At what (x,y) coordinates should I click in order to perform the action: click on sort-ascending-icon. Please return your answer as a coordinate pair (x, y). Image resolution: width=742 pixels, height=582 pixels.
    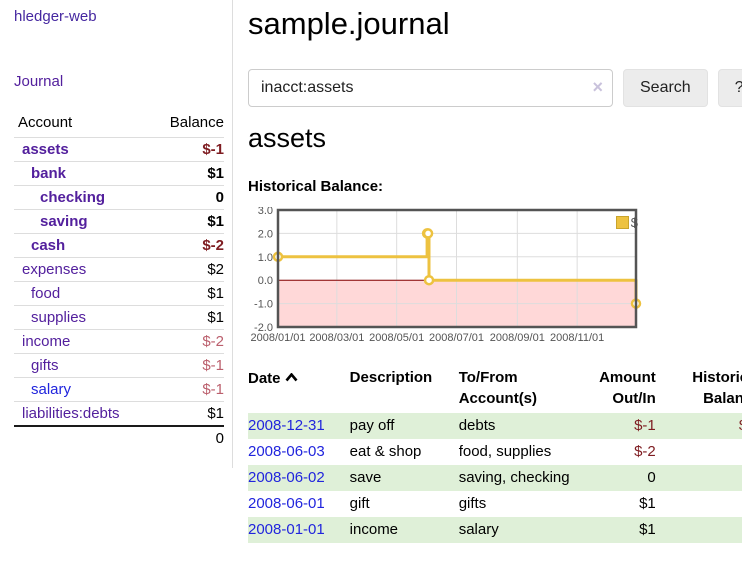
    Looking at the image, I should click on (291, 377).